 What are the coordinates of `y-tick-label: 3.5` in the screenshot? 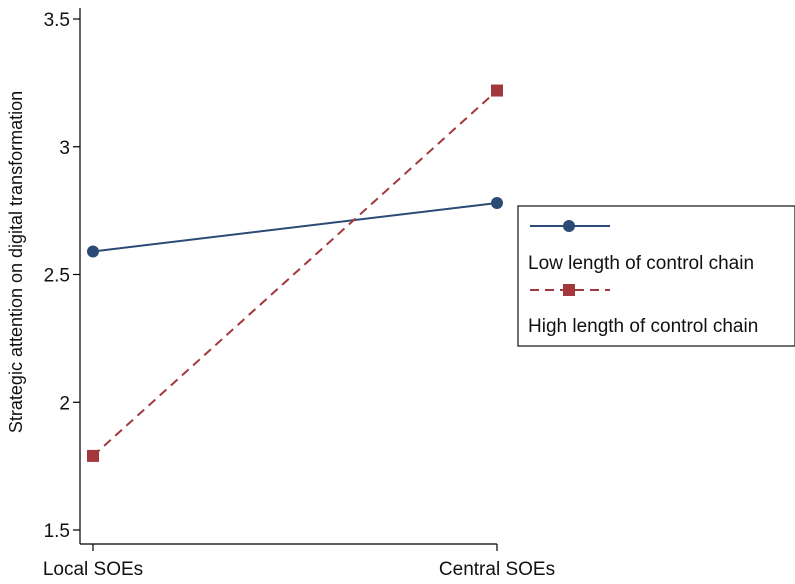 It's located at (57, 20).